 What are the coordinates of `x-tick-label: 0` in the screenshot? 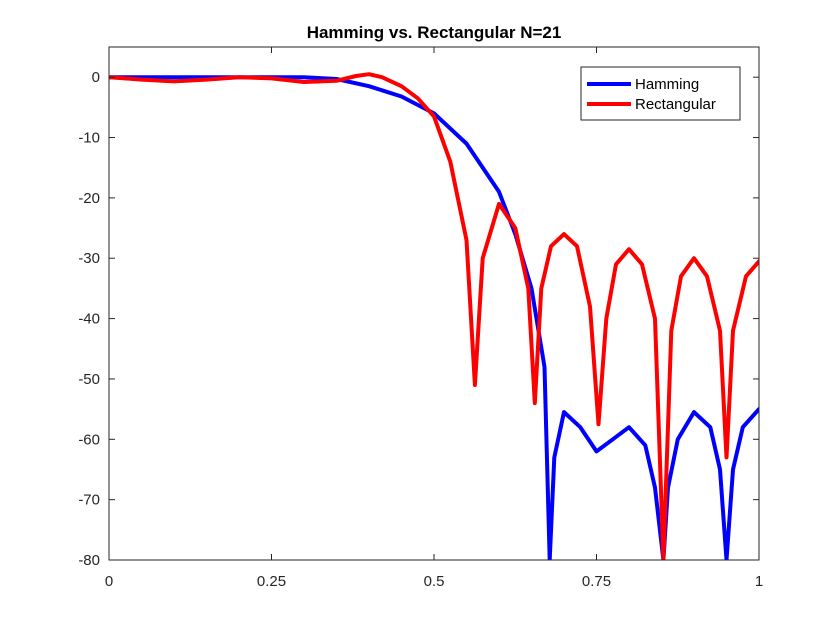 It's located at (109, 581).